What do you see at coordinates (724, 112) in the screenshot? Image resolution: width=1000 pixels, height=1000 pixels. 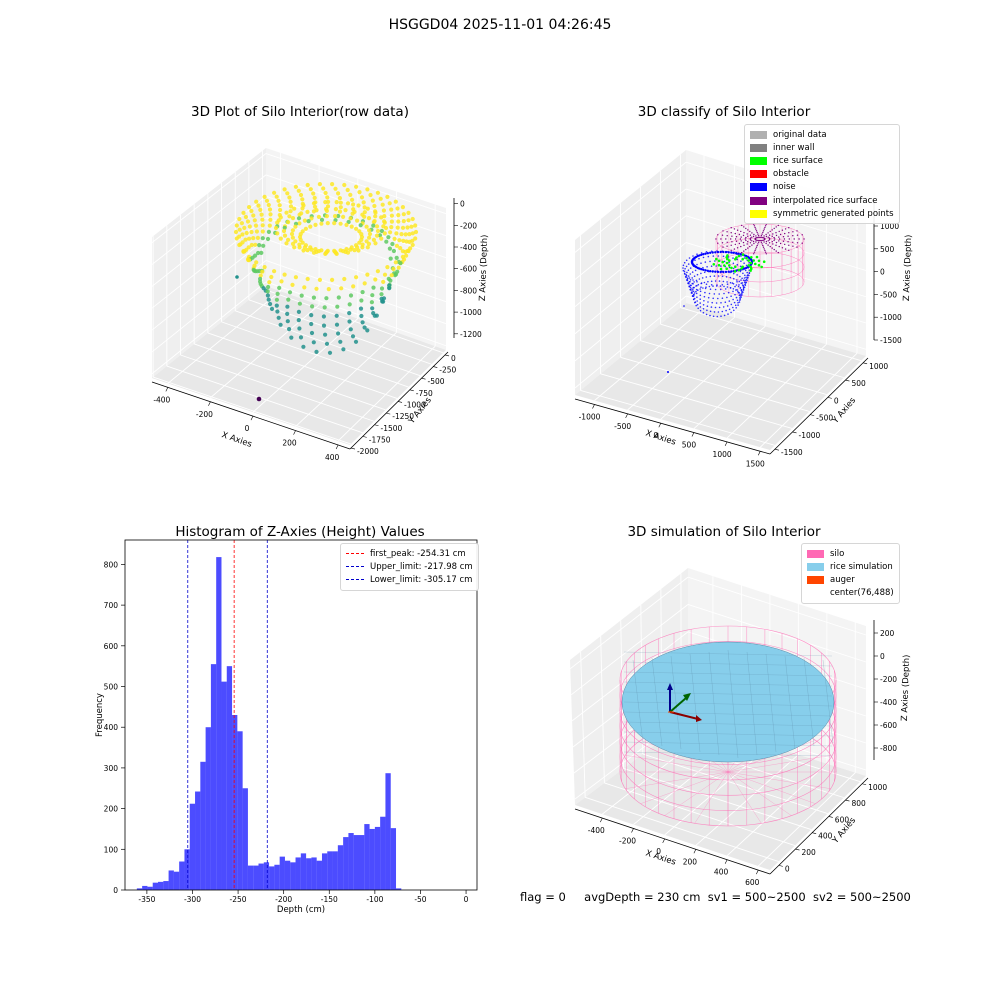 I see `classify-plot-title: 3D classify of Silo Interior` at bounding box center [724, 112].